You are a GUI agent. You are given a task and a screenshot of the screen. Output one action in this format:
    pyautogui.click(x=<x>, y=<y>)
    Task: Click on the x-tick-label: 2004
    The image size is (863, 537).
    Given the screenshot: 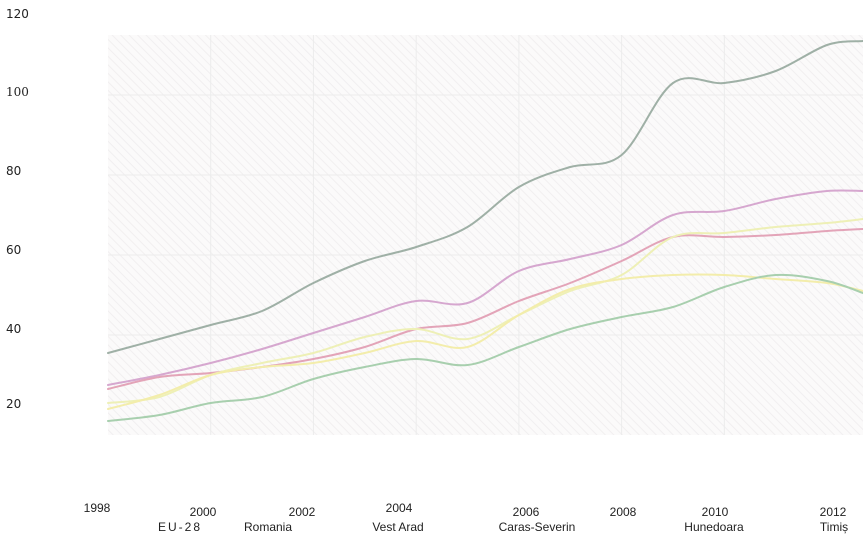 What is the action you would take?
    pyautogui.click(x=399, y=508)
    